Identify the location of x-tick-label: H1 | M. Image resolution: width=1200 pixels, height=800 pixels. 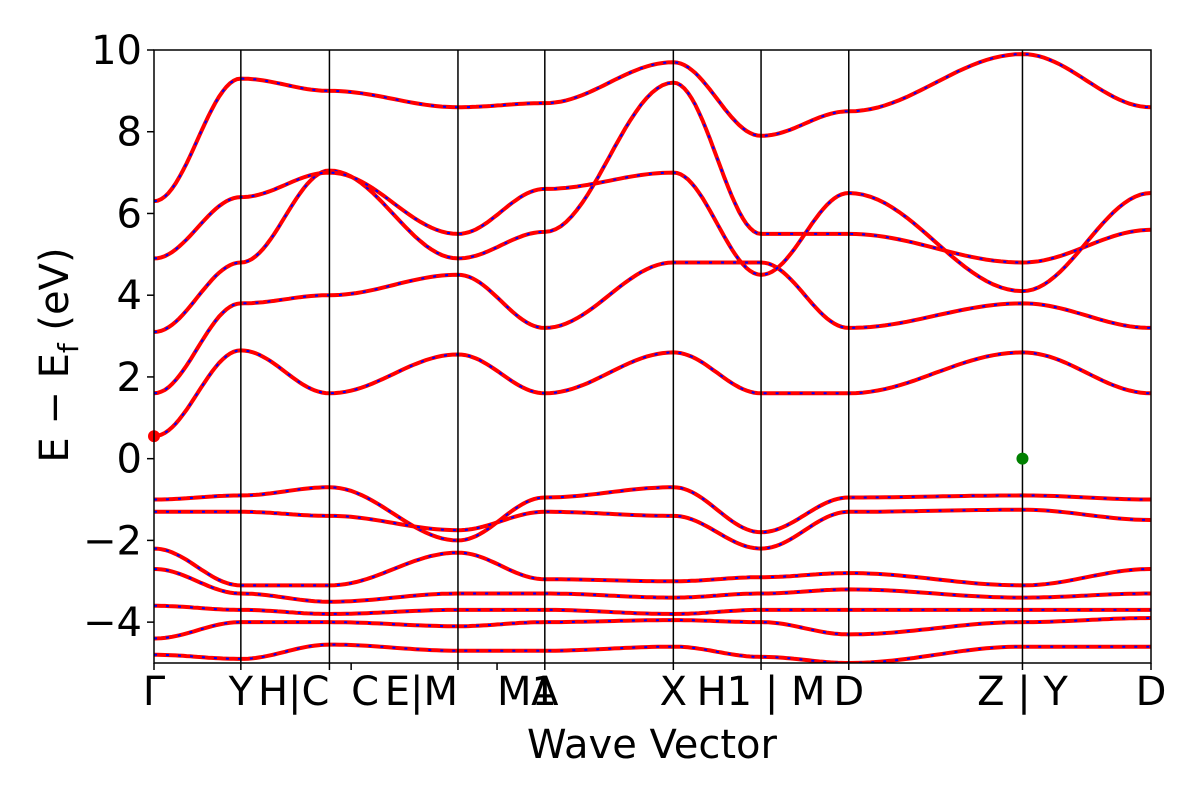
(761, 692).